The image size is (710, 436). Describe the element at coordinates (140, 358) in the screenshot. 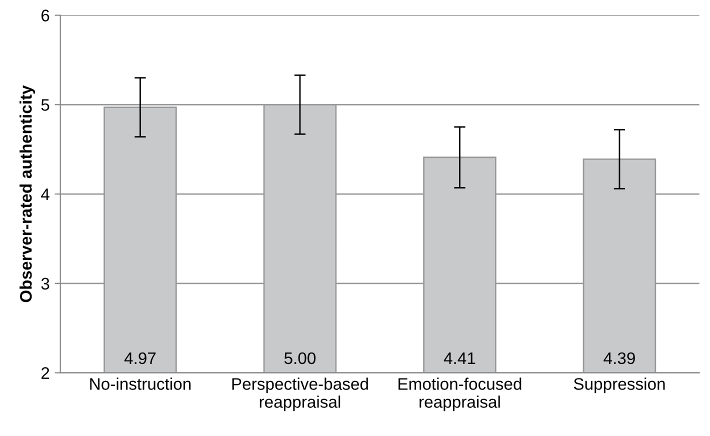

I see `data-label: 4.97` at that location.